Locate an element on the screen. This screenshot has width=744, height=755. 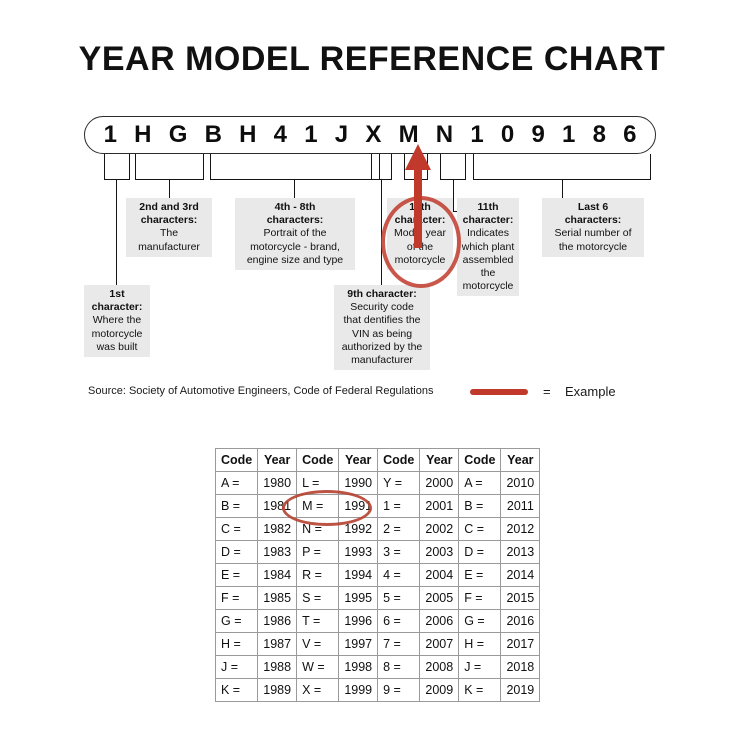
cell-year: 2009 is located at coordinates (439, 690).